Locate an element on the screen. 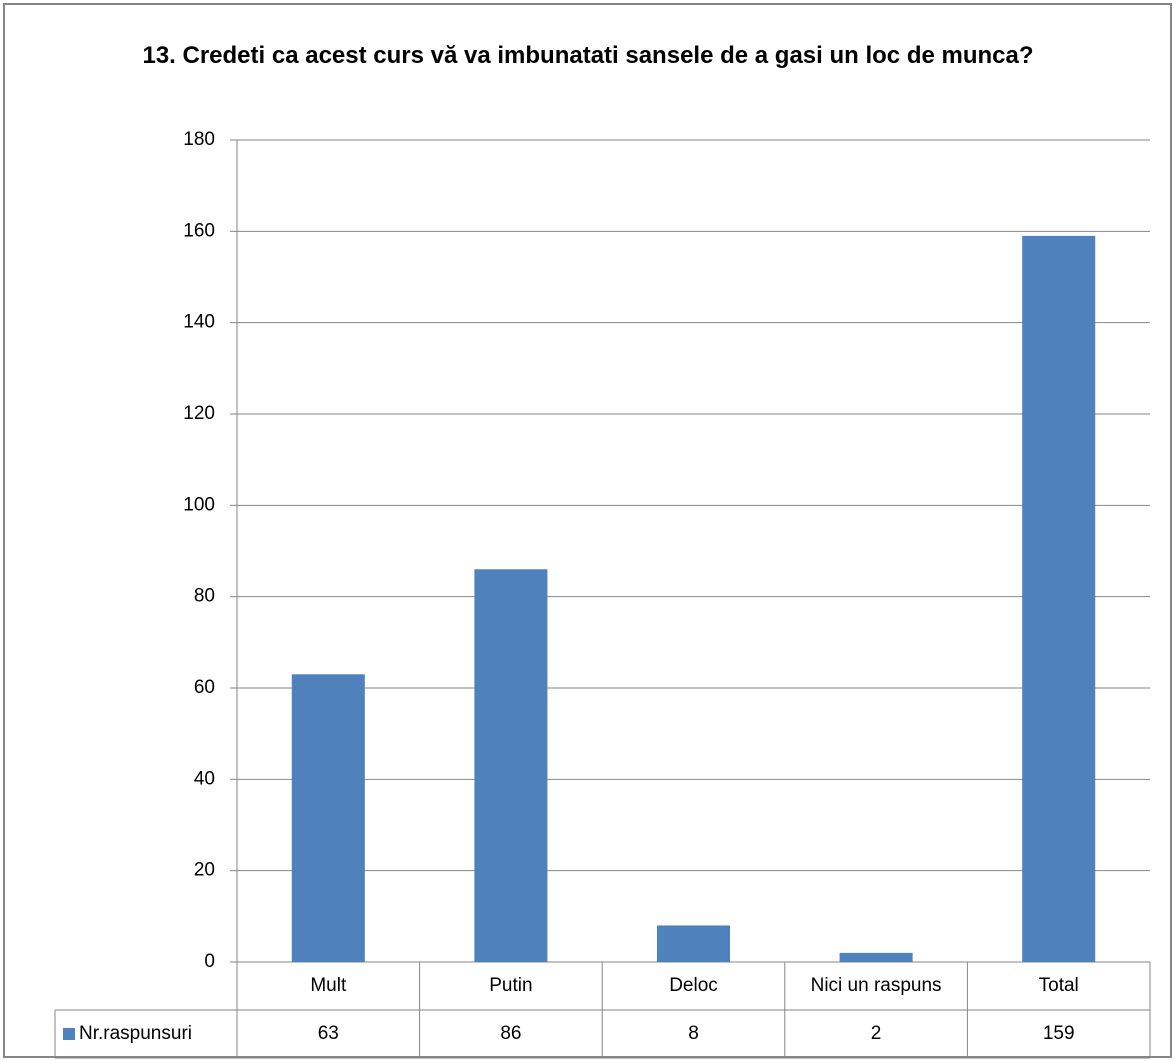 This screenshot has width=1176, height=1061. y-tick-label: 180 is located at coordinates (199, 139).